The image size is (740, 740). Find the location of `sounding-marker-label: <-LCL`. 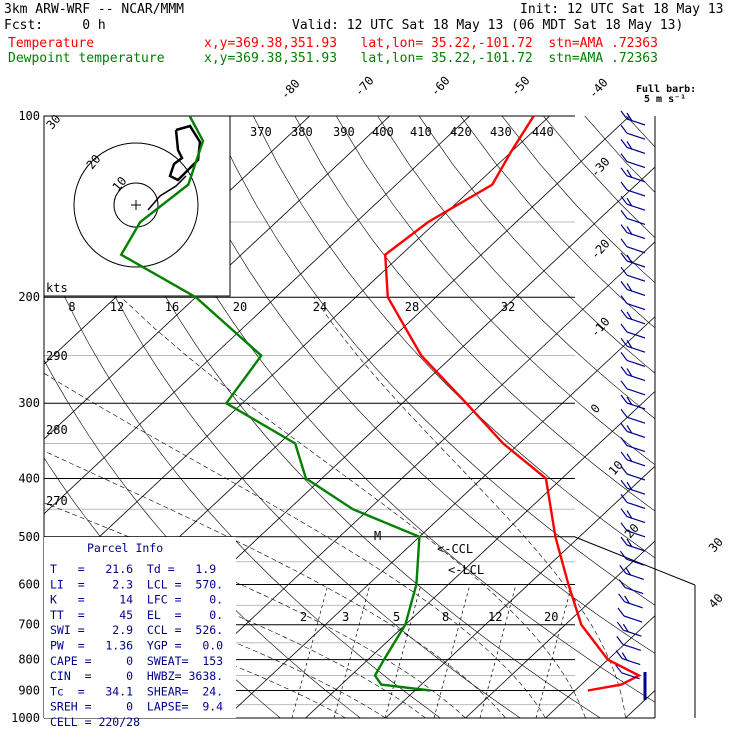

sounding-marker-label: <-LCL is located at coordinates (466, 570).